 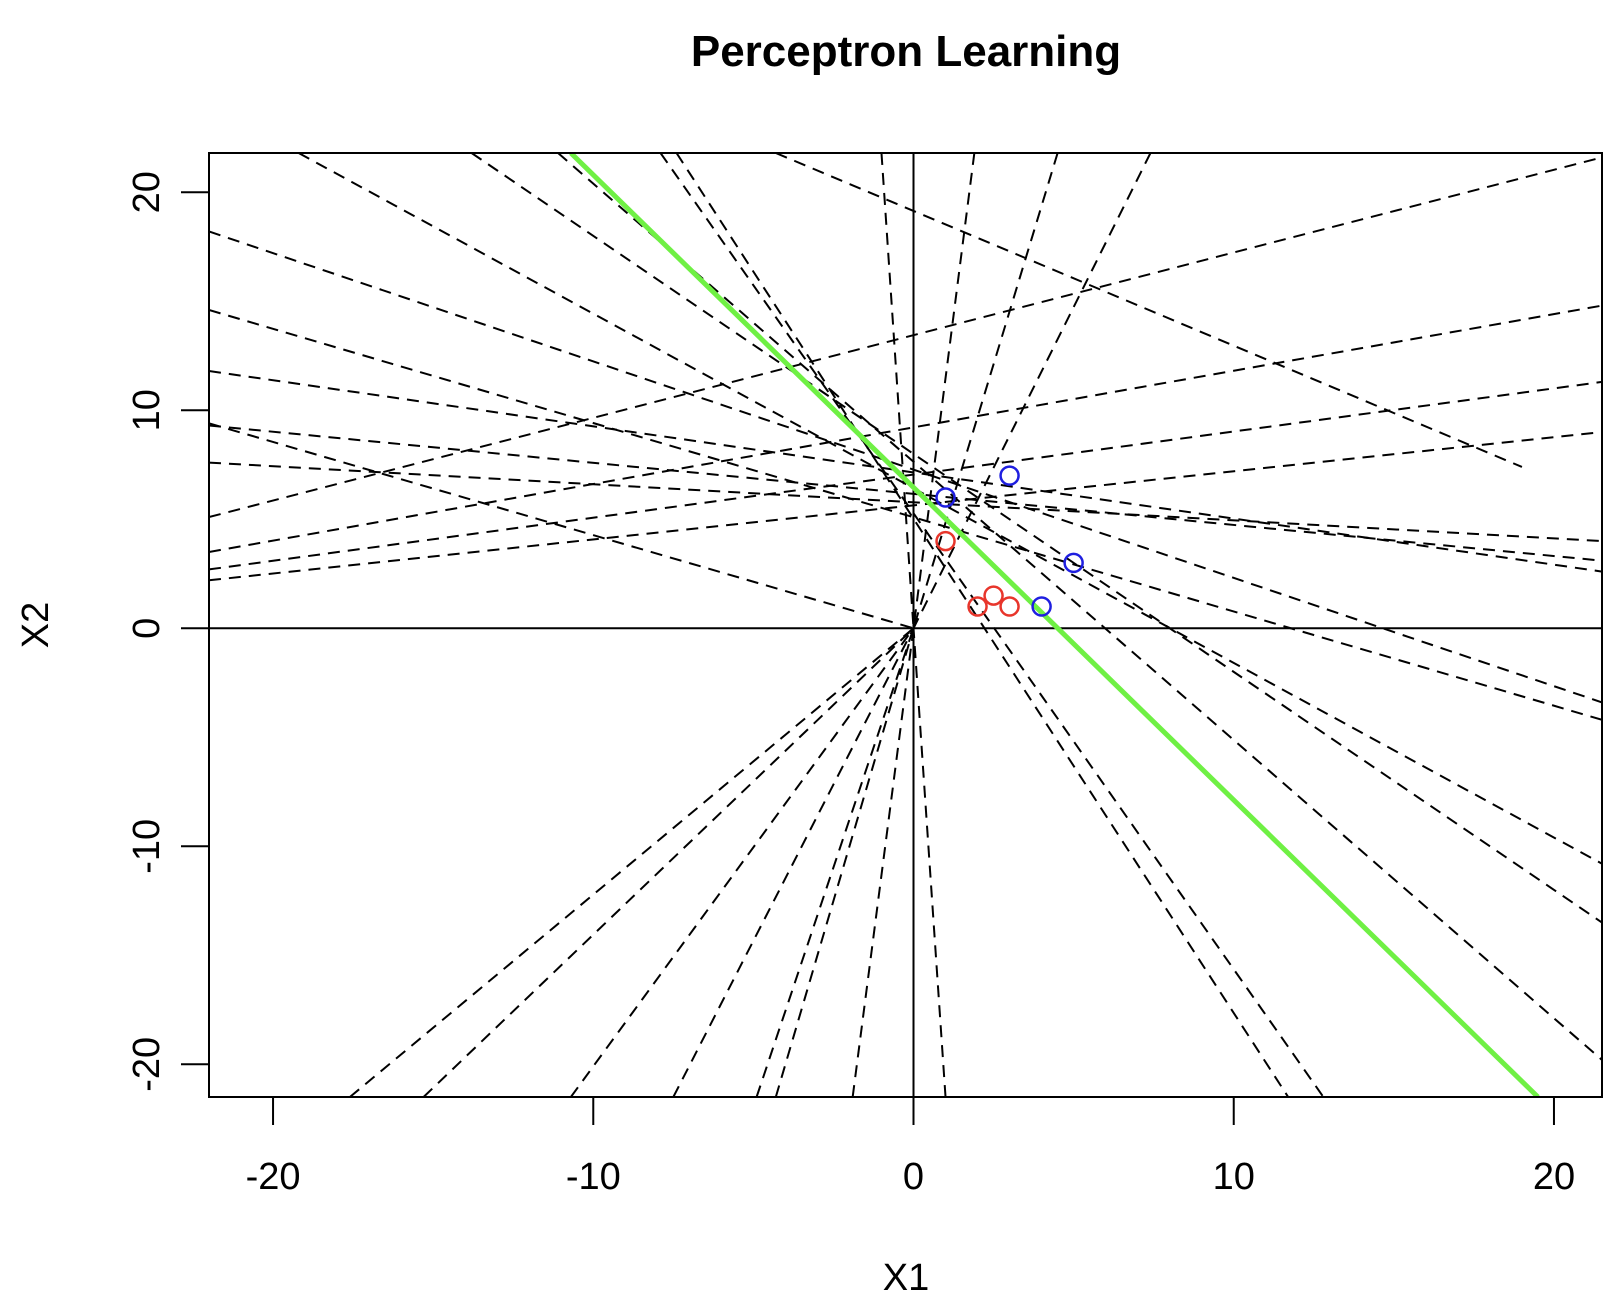 What do you see at coordinates (906, 51) in the screenshot?
I see `chart-title: Perceptron Learning` at bounding box center [906, 51].